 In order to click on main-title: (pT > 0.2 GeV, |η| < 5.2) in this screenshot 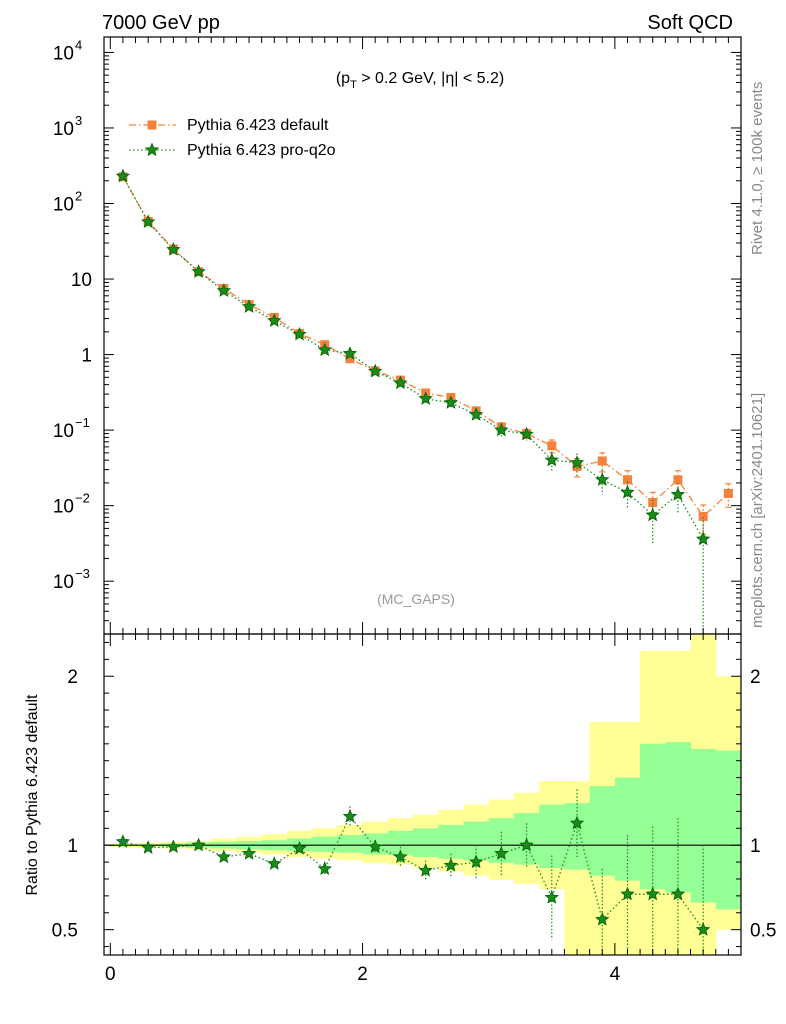, I will do `click(420, 80)`.